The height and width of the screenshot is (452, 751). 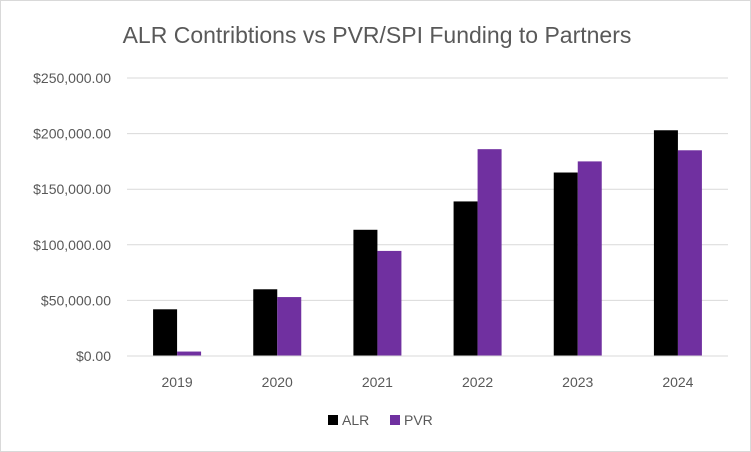 I want to click on bar-alr-2022, so click(x=465, y=278).